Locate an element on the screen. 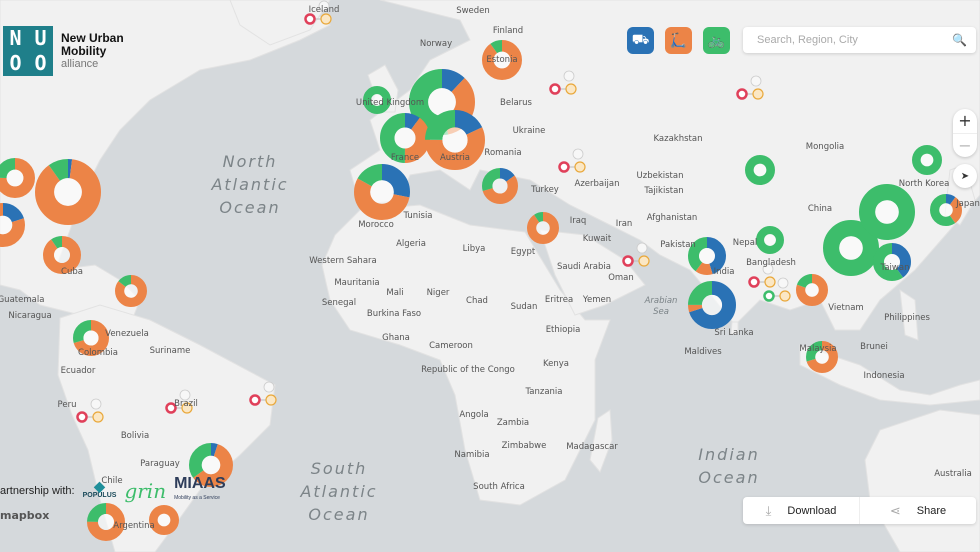  filter-multimodal-button: ⛟ is located at coordinates (640, 40).